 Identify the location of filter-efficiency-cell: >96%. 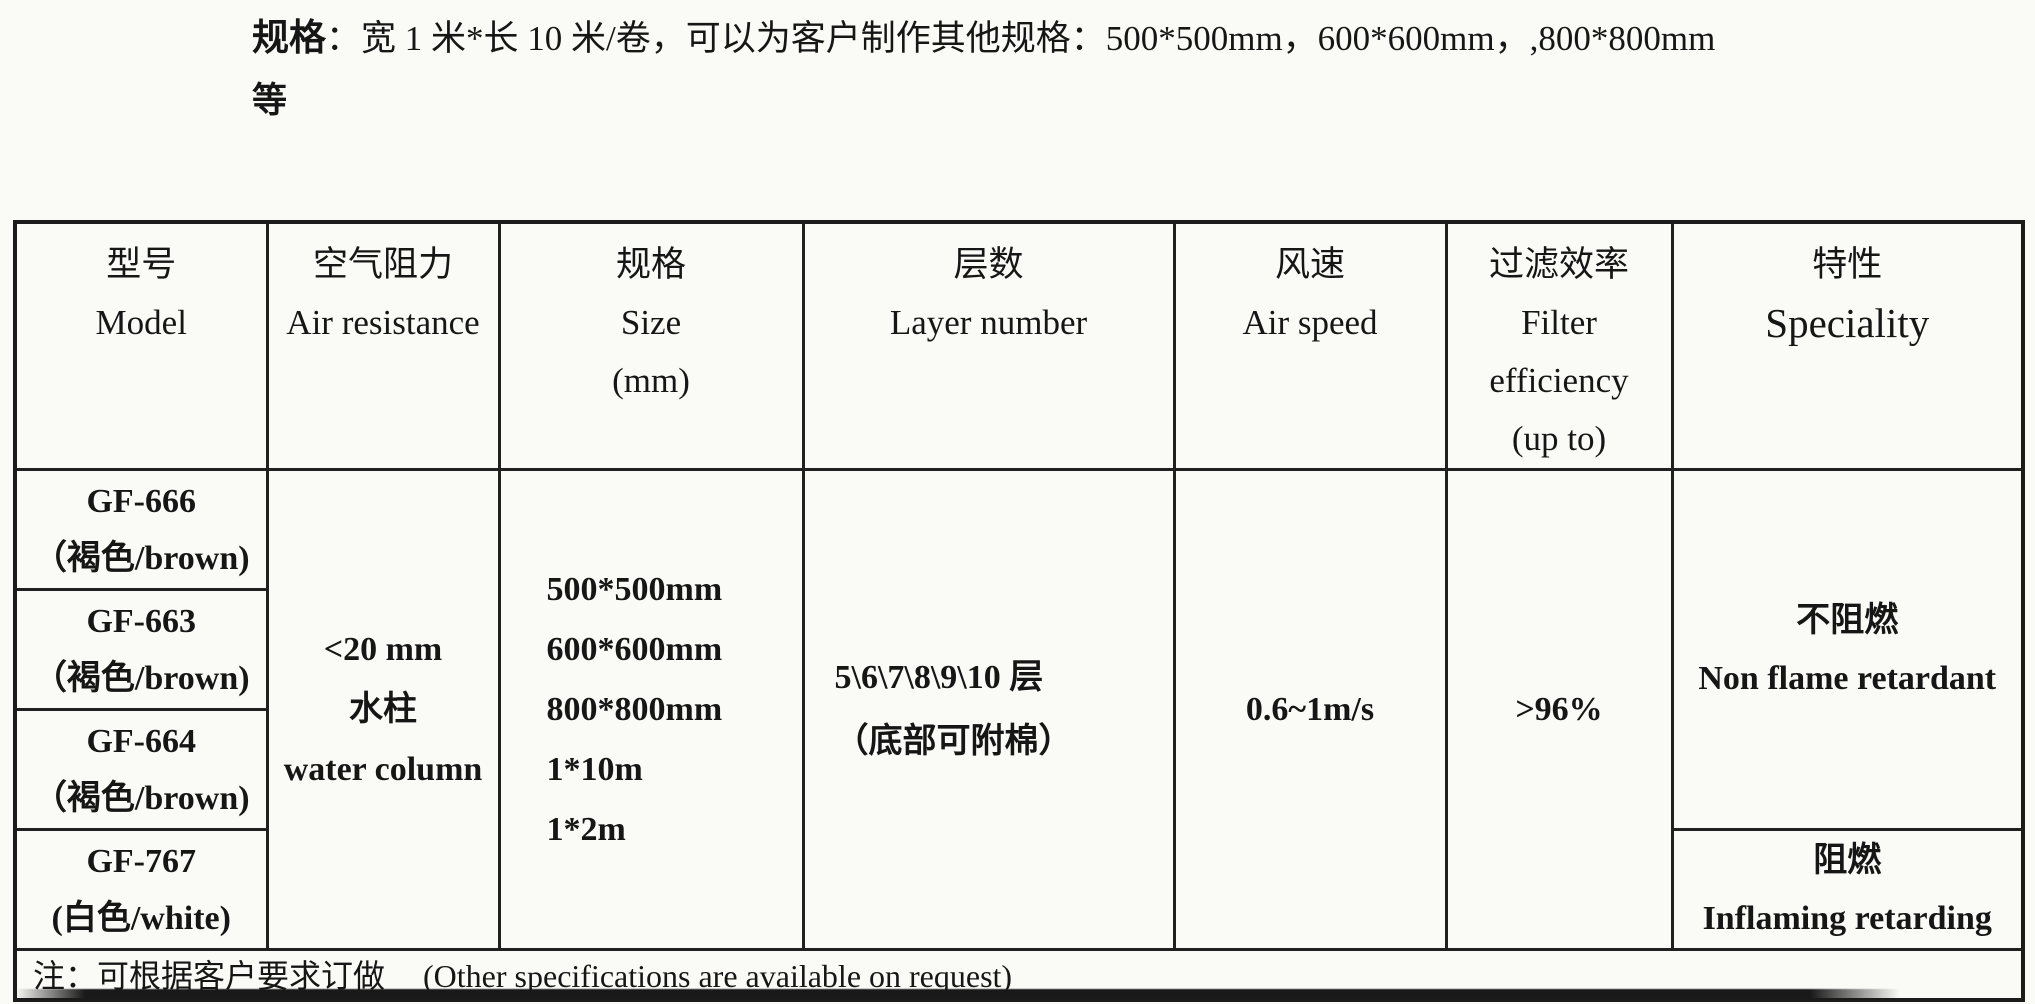
(1559, 709).